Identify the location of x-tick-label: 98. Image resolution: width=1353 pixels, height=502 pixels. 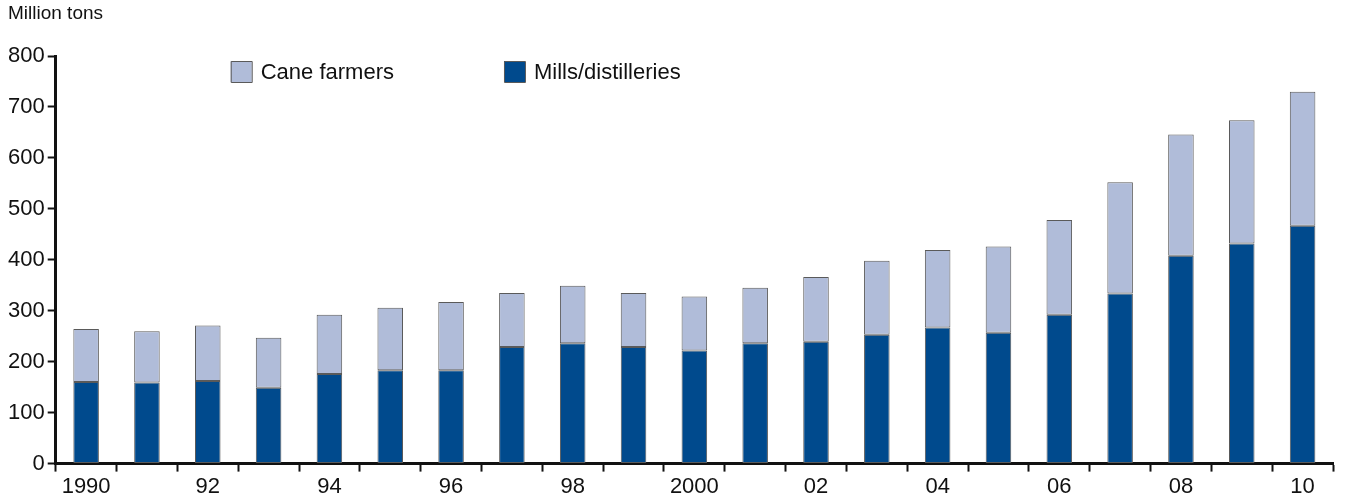
(572, 485).